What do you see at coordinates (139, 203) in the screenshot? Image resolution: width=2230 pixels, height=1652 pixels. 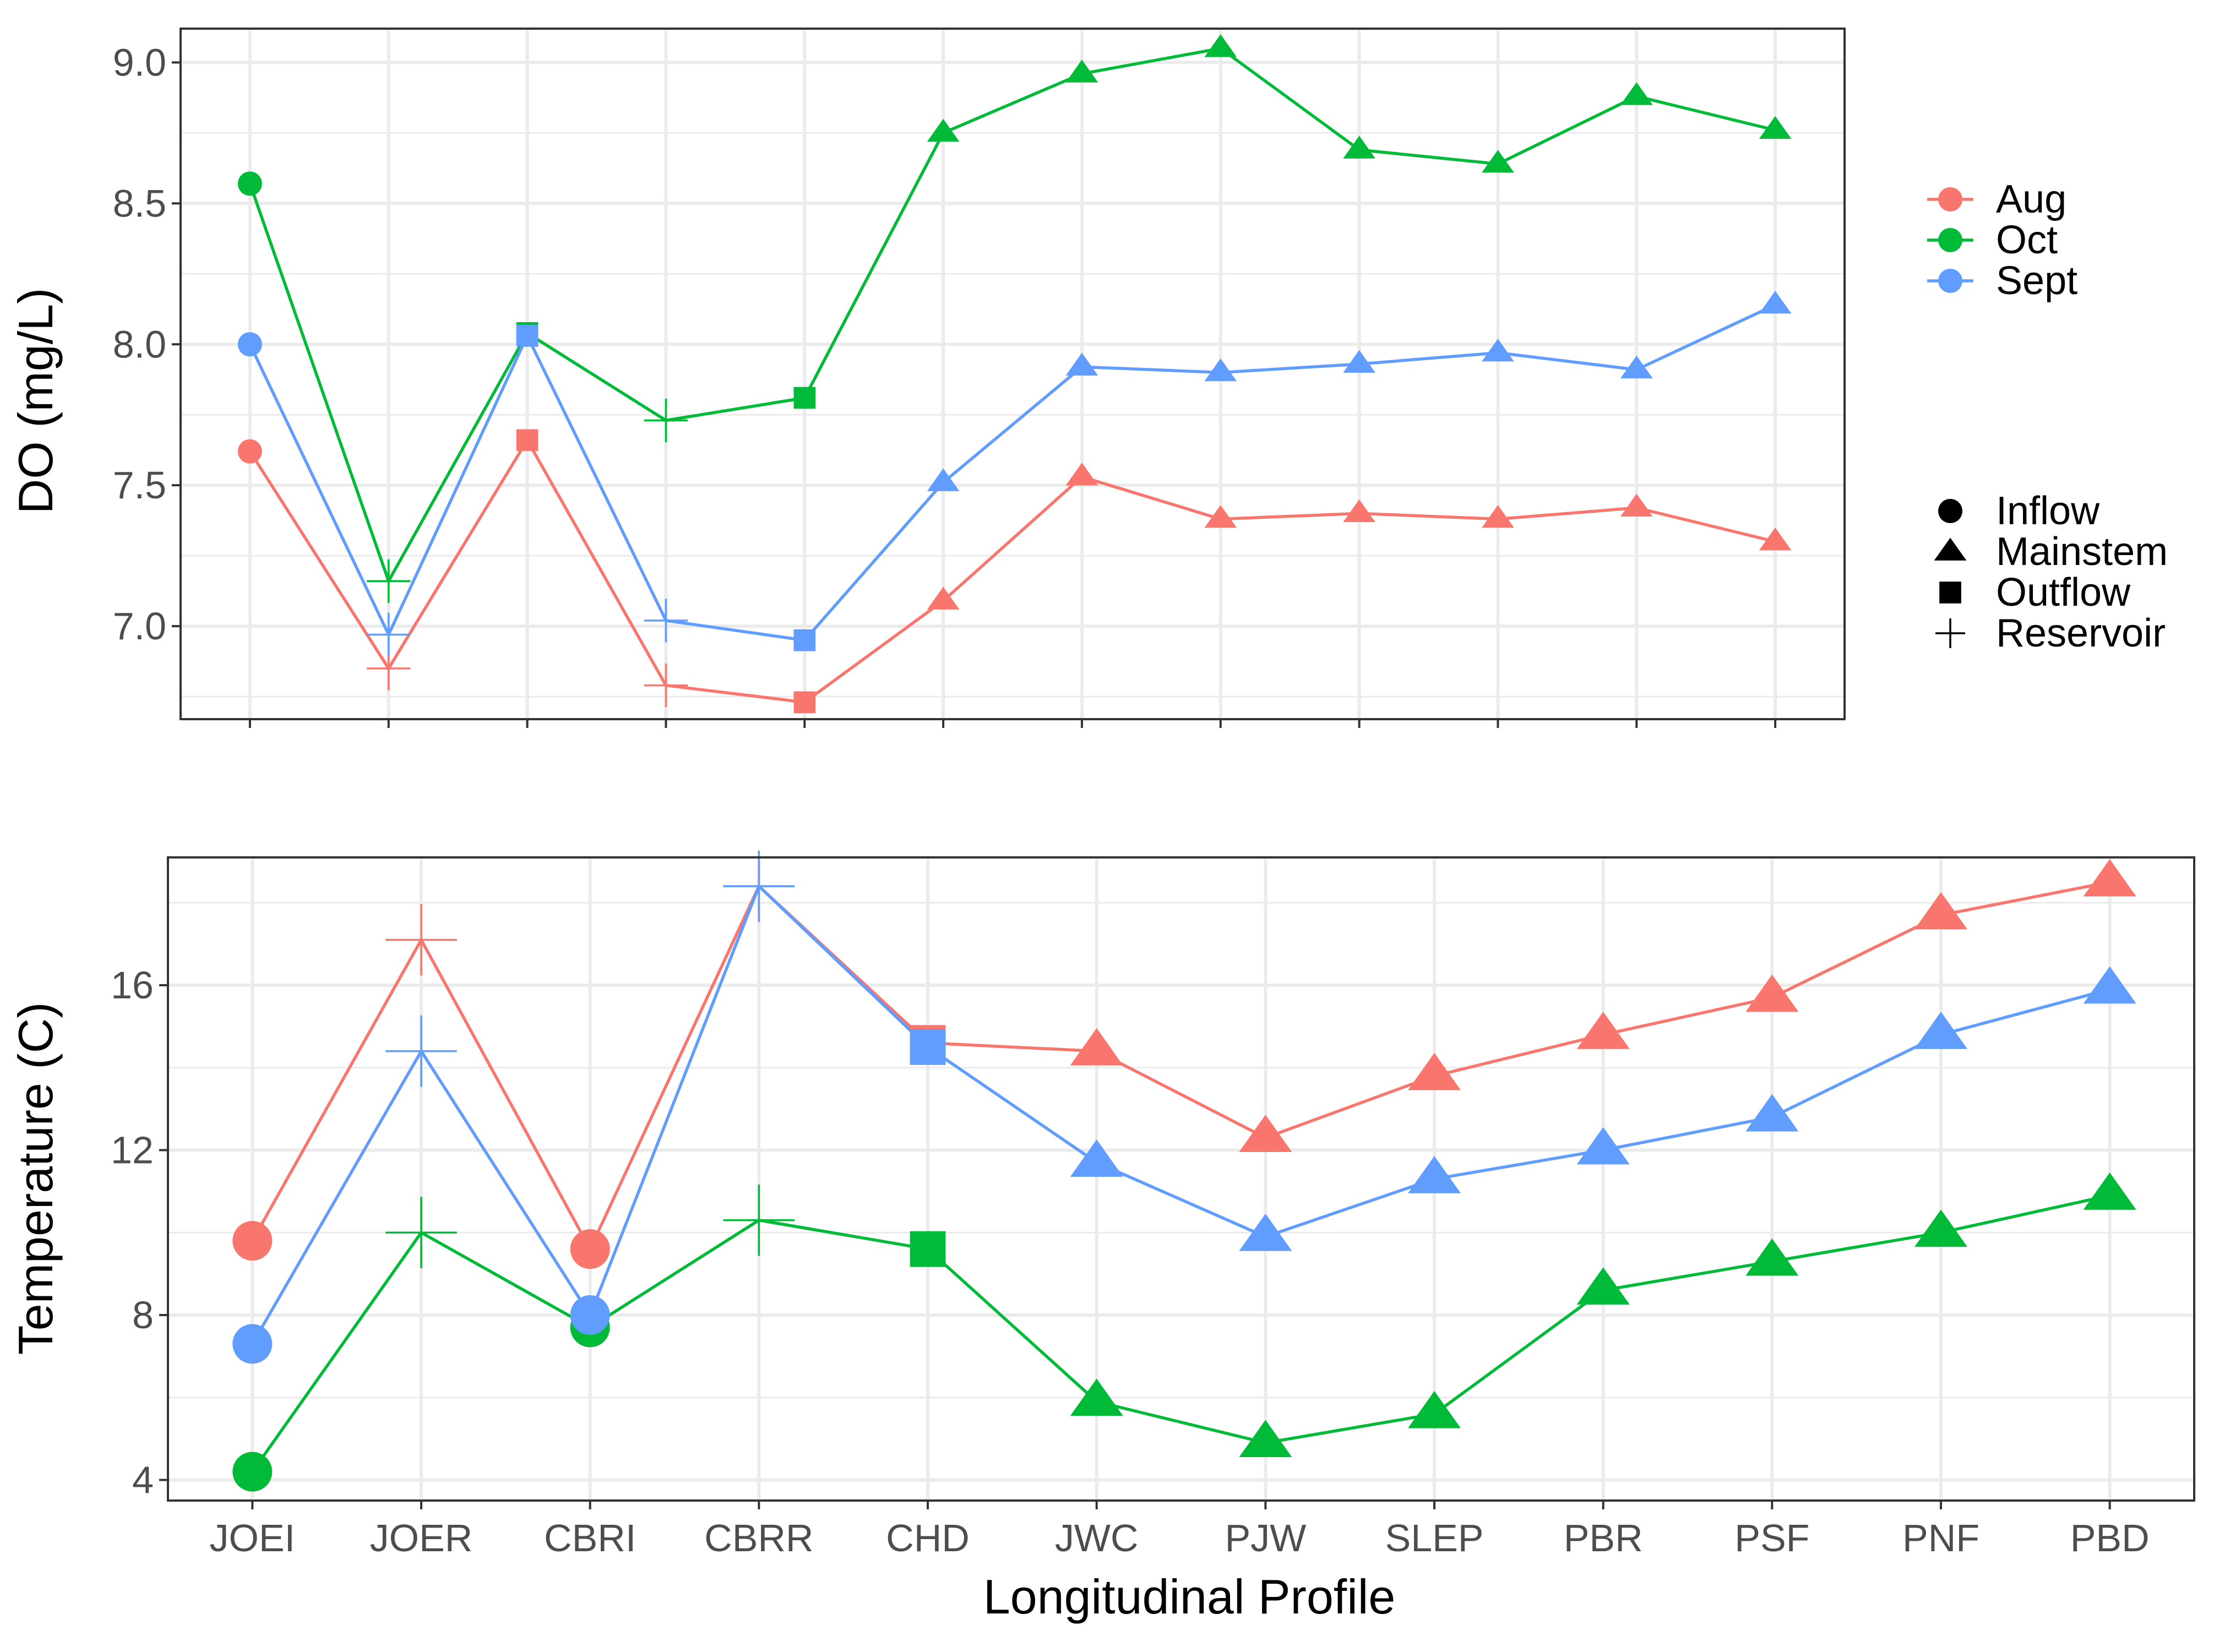 I see `y-tick-label: 8.5` at bounding box center [139, 203].